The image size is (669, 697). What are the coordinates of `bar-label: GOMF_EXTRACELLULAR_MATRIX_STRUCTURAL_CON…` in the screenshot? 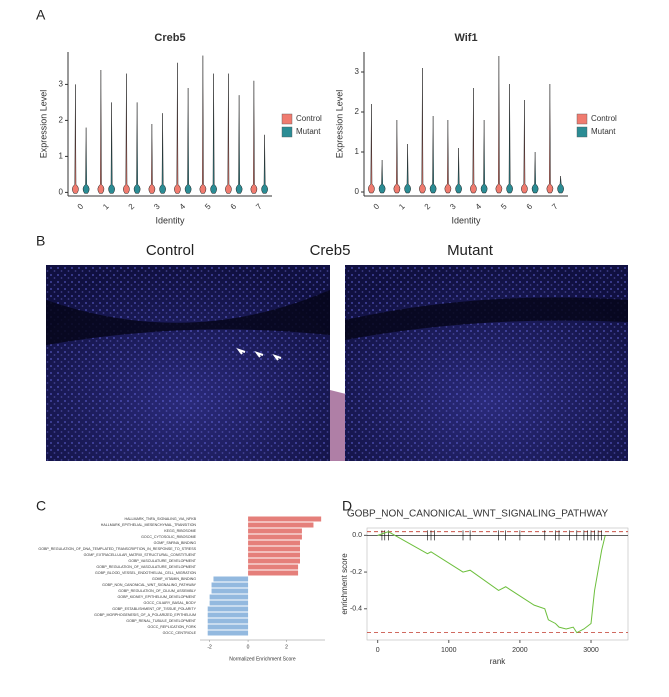 It's located at (140, 555).